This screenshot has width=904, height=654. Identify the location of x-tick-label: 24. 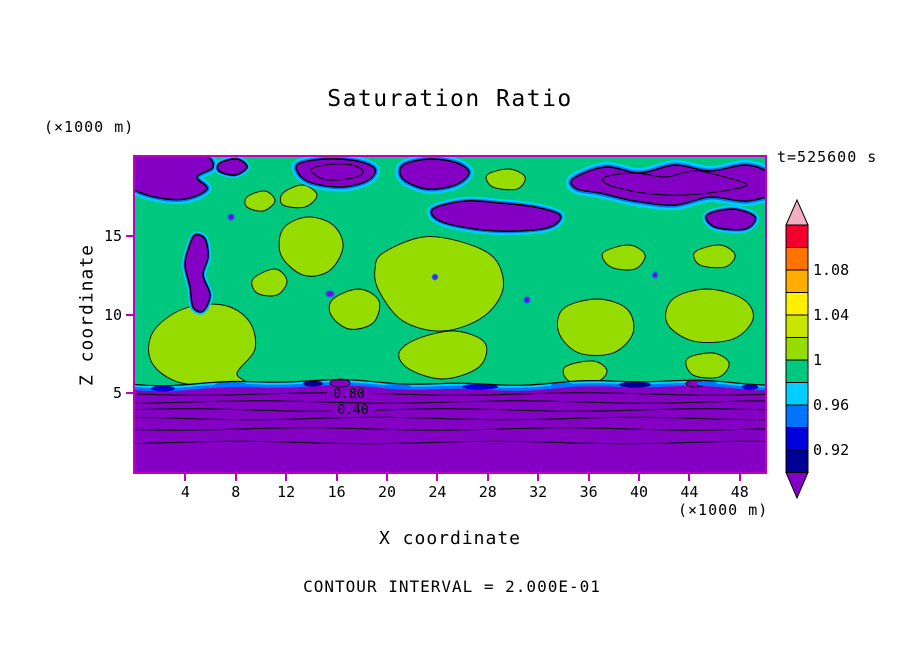
(437, 492).